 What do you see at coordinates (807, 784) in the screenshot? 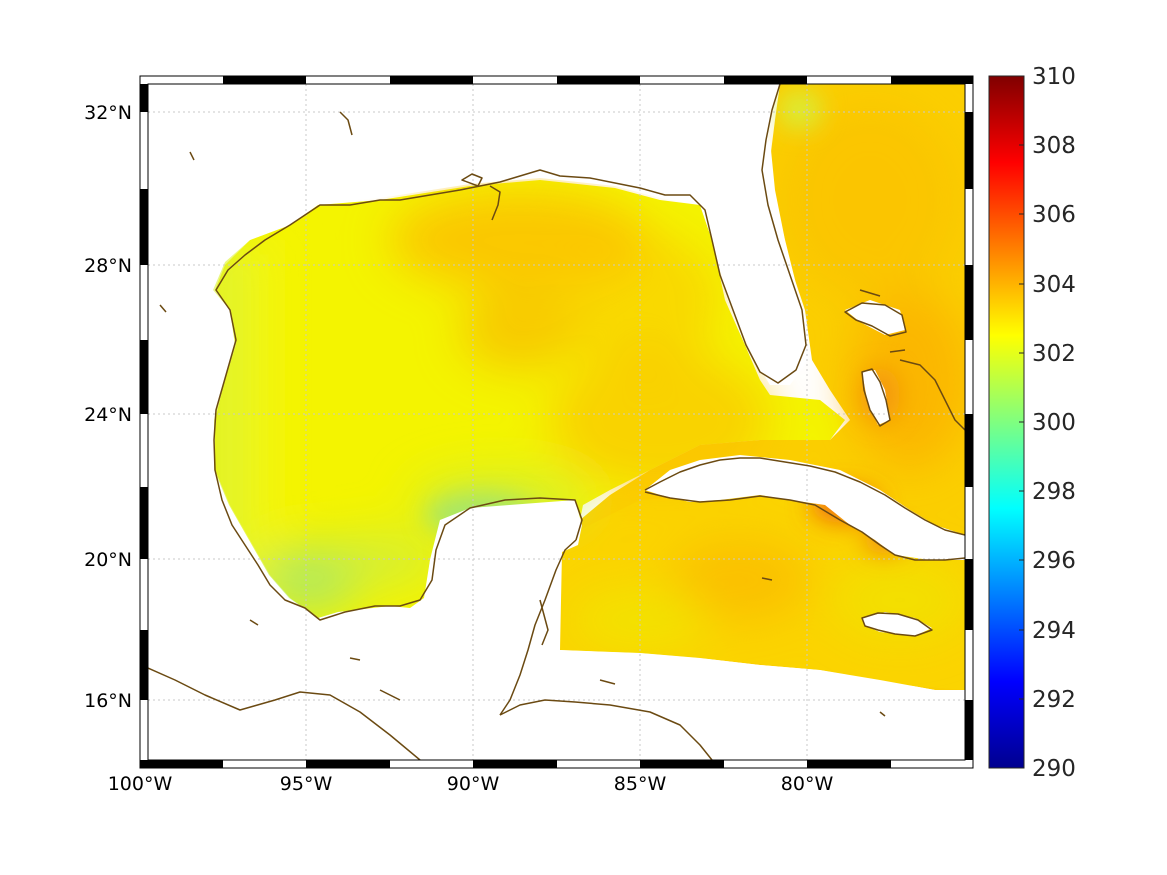
I see `x-tick-label: 80°W` at bounding box center [807, 784].